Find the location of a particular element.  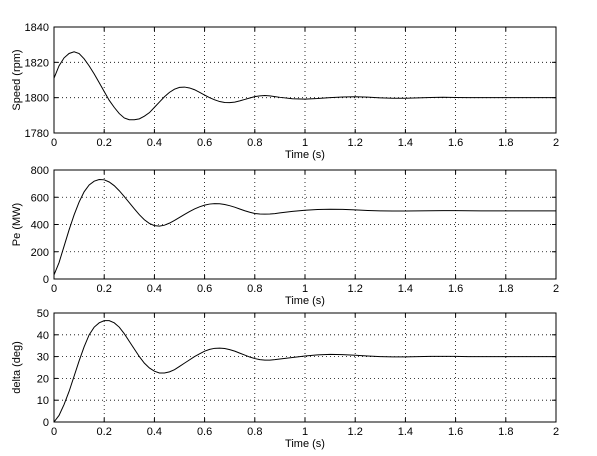

y-tick-label: 1800 is located at coordinates (37, 99).